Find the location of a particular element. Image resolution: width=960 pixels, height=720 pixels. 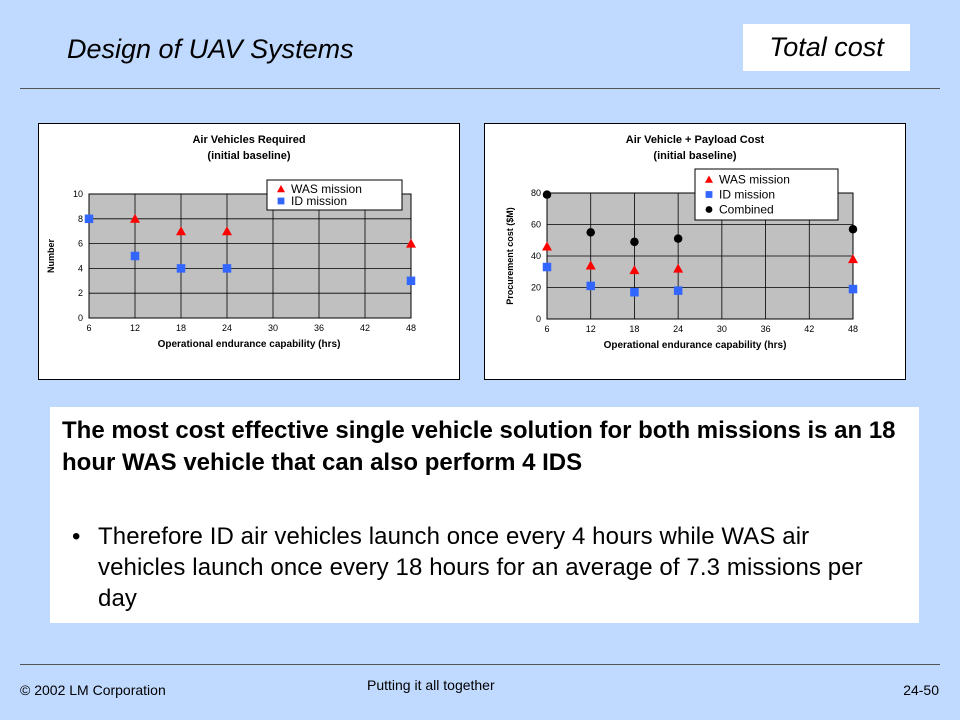

y-tick-label: 40 is located at coordinates (536, 256).